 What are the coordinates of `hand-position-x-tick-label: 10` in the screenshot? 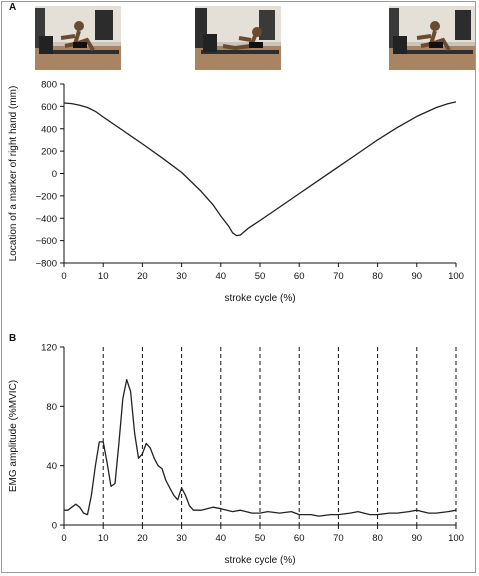 It's located at (103, 276).